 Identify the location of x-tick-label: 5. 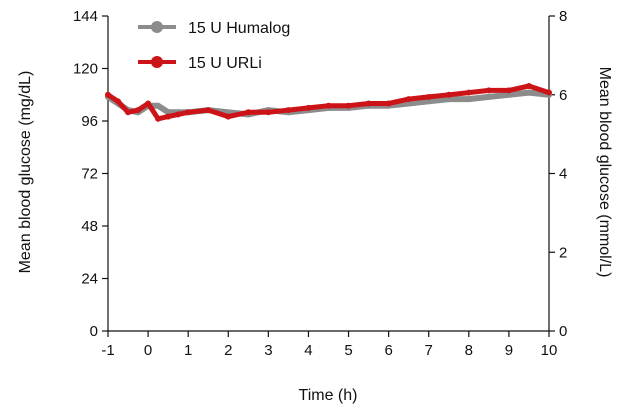
(348, 350).